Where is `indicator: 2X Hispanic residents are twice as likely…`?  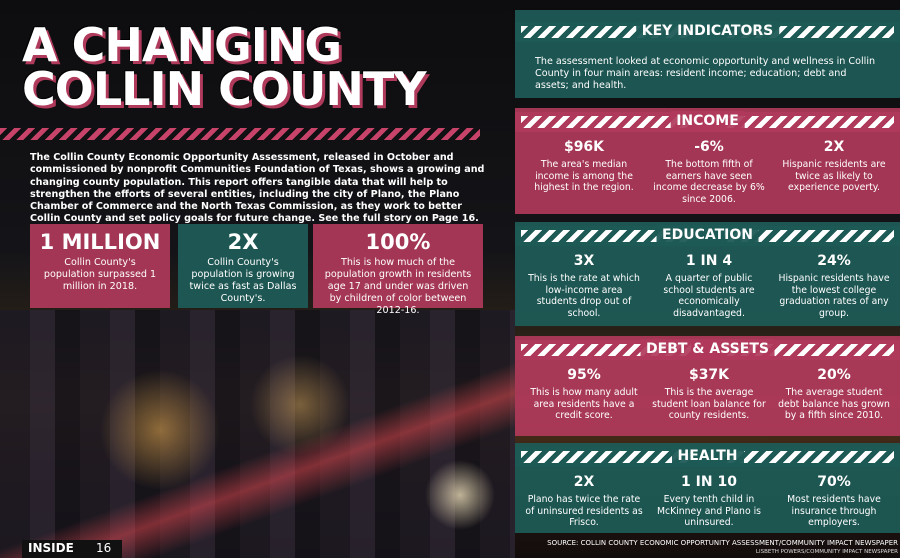
indicator: 2X Hispanic residents are twice as likely… is located at coordinates (834, 166).